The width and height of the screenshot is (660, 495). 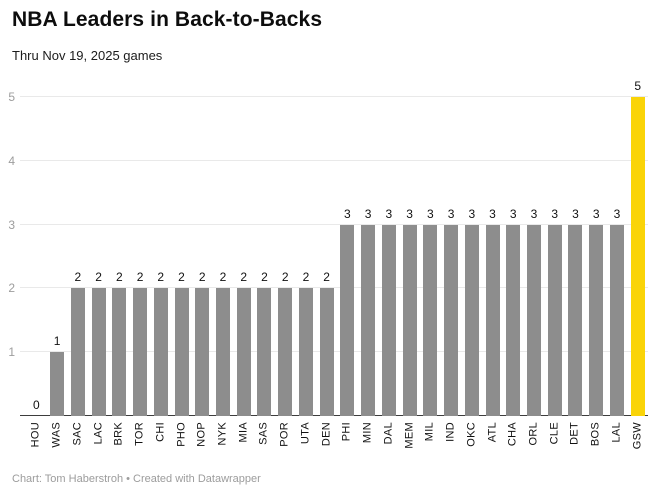 I want to click on bar-value-label-orl: 3, so click(x=534, y=213).